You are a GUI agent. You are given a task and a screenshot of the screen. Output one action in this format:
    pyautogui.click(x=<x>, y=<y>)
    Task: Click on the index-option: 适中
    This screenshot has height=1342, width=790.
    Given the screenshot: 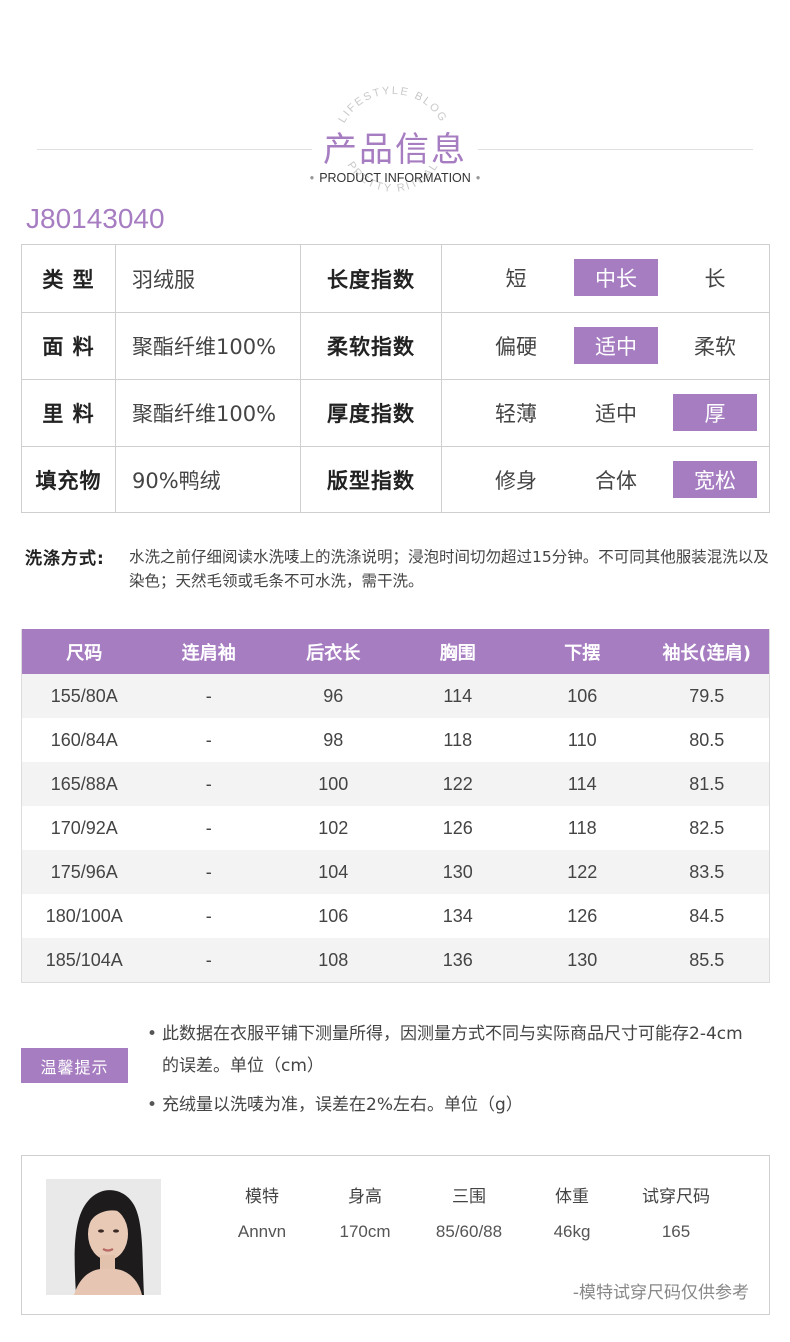 What is the action you would take?
    pyautogui.click(x=616, y=413)
    